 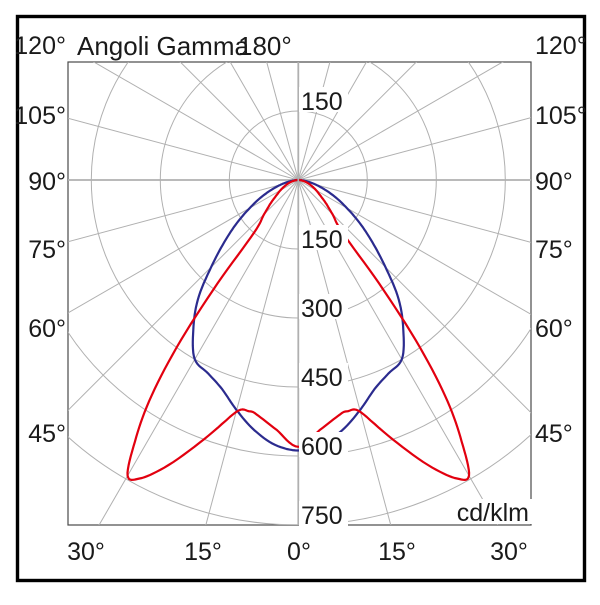 I want to click on gamma-label-left: 120°, so click(x=40, y=46).